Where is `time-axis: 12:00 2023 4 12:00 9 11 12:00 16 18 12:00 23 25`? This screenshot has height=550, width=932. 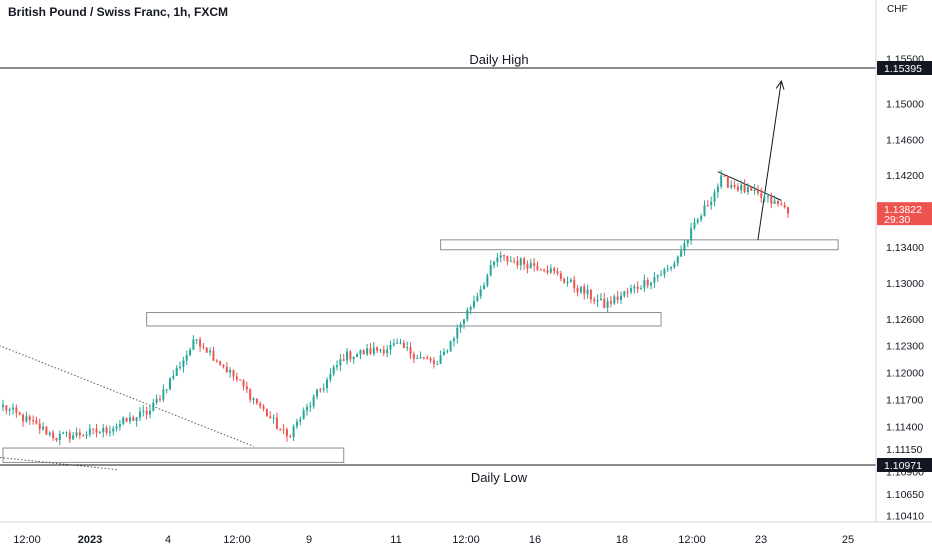
time-axis: 12:00 2023 4 12:00 9 11 12:00 16 18 12:00 23 25 is located at coordinates (466, 533).